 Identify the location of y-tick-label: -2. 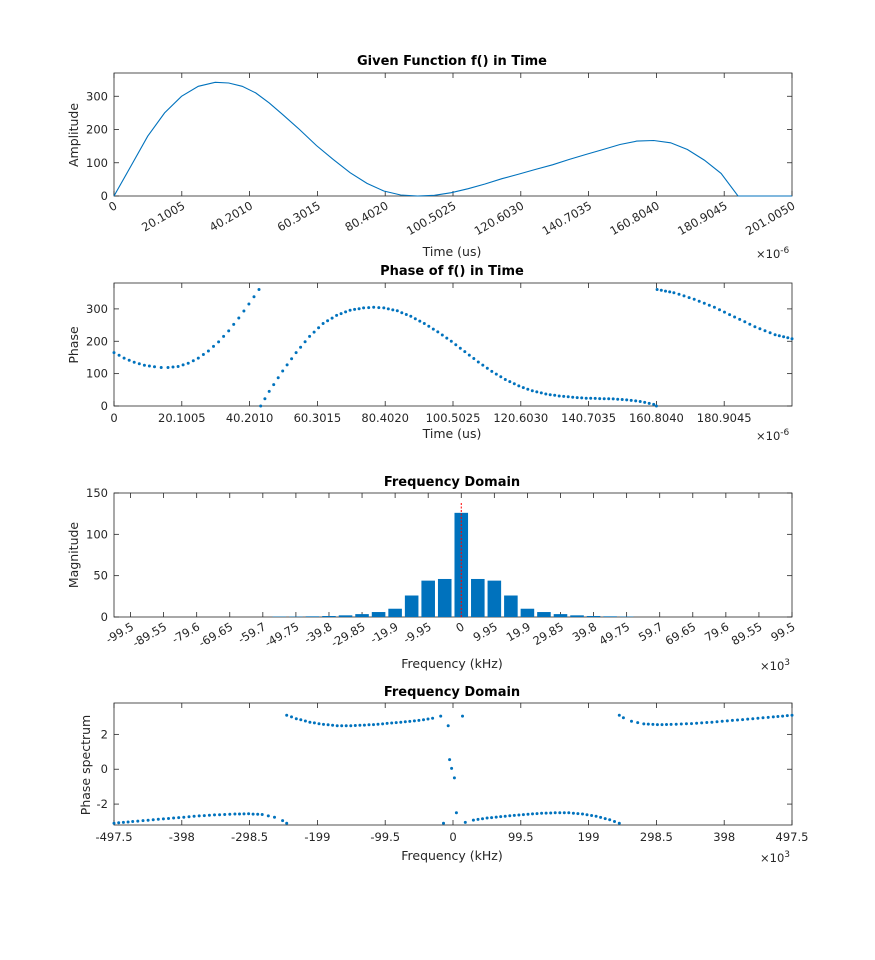
(102, 804).